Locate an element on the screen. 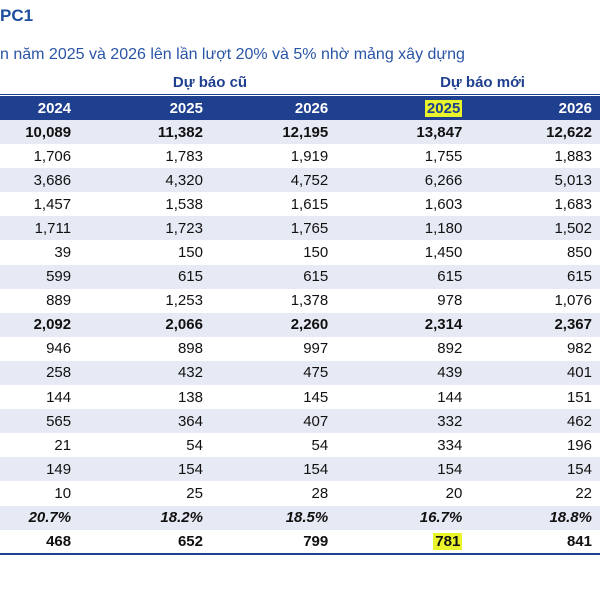  table-cell: 1,683 is located at coordinates (535, 204).